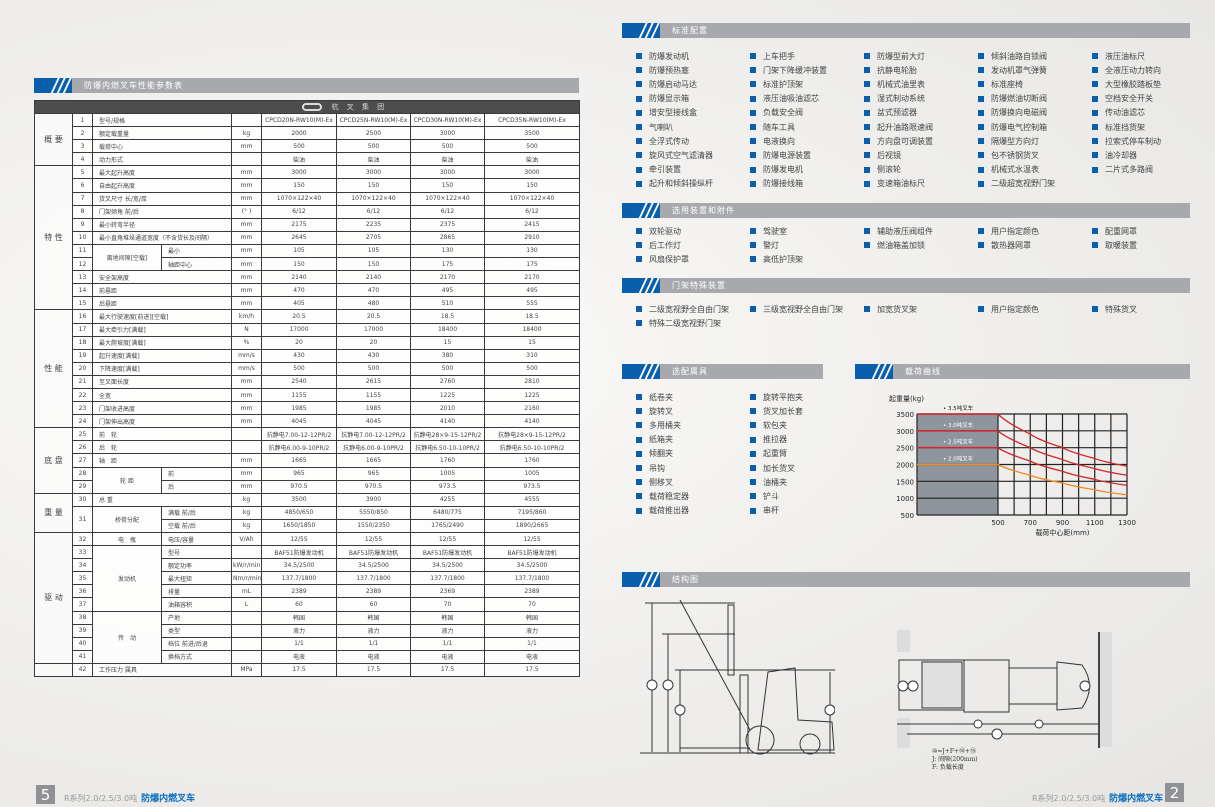 Image resolution: width=1215 pixels, height=807 pixels. I want to click on list-item-label: 湿式制动系统, so click(901, 99).